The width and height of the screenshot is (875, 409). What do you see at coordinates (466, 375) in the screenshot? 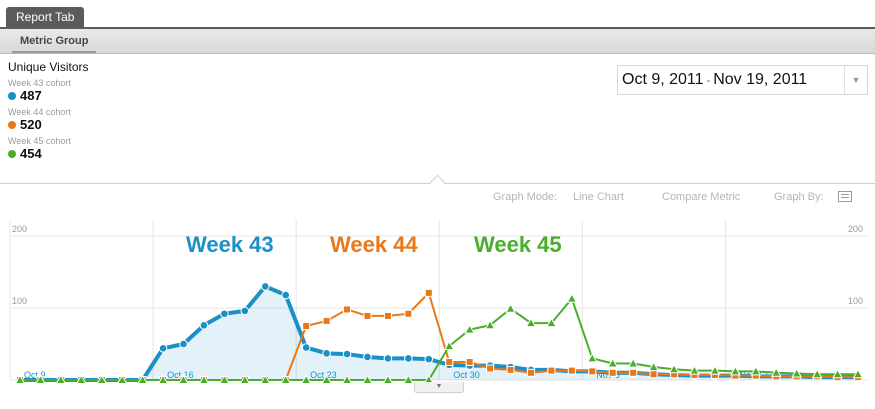
I see `x-tick-label: Oct 30` at bounding box center [466, 375].